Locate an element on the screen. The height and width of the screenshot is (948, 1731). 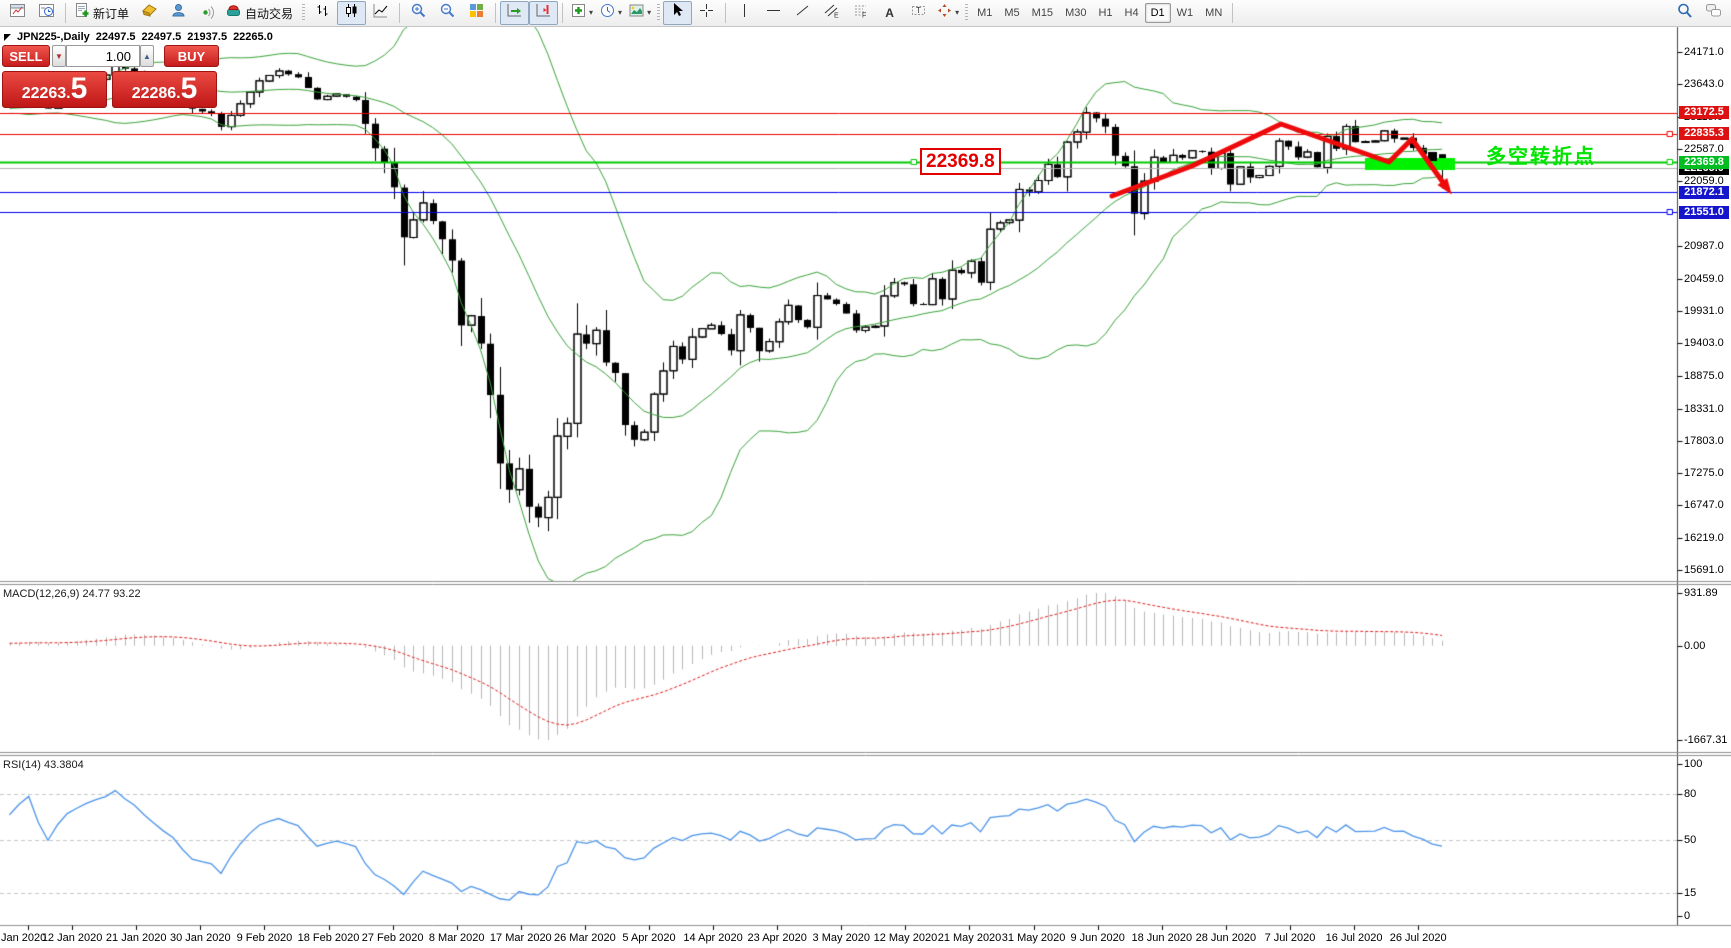
rsi-name: RSI(14) is located at coordinates (22, 765).